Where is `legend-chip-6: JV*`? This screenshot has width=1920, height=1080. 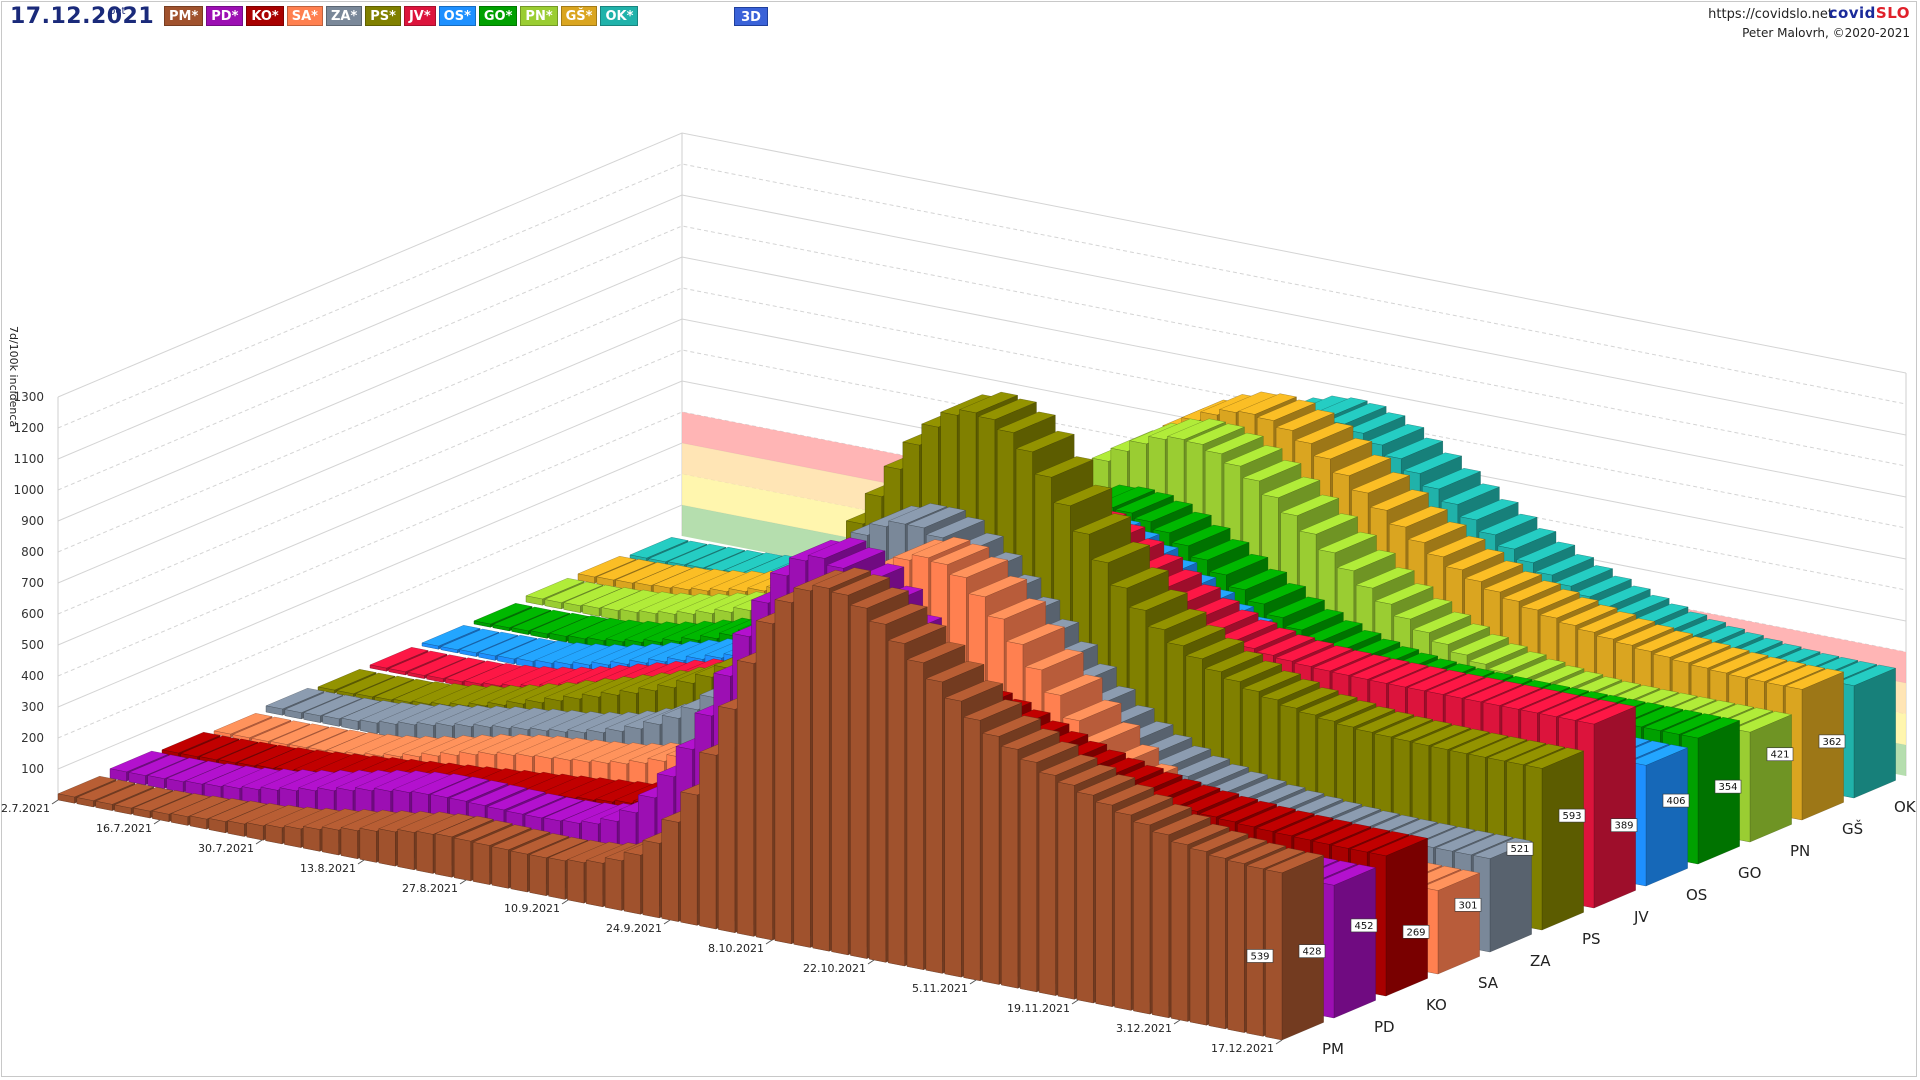
legend-chip-6: JV* is located at coordinates (419, 16).